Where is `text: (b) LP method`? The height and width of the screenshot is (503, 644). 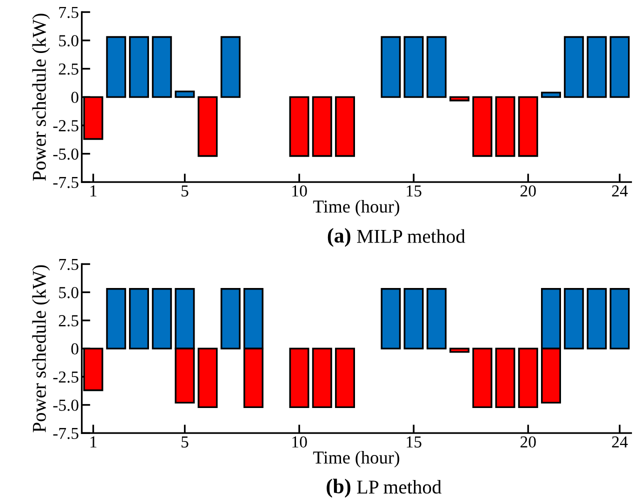
text: (b) LP method is located at coordinates (384, 488).